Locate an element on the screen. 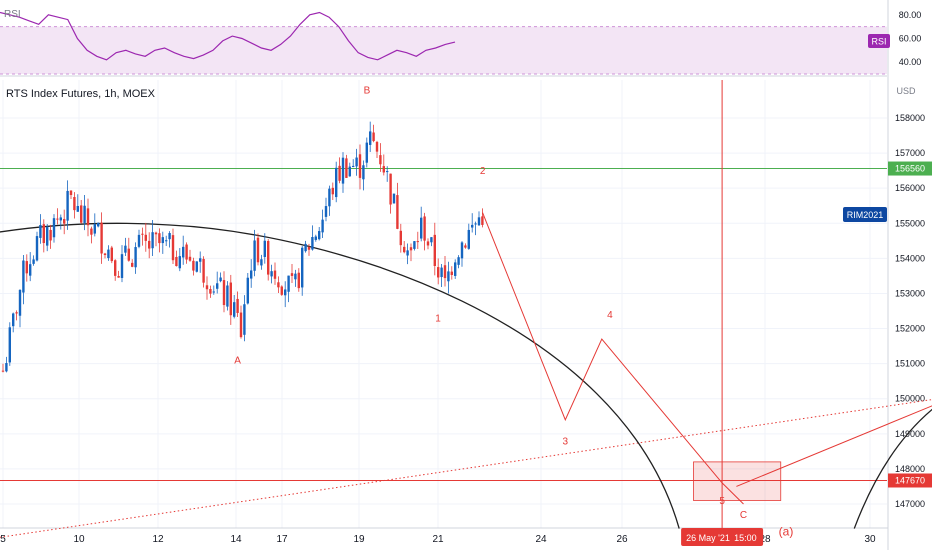 Image resolution: width=932 pixels, height=555 pixels. svg-text: 26 May '21 is located at coordinates (708, 538).